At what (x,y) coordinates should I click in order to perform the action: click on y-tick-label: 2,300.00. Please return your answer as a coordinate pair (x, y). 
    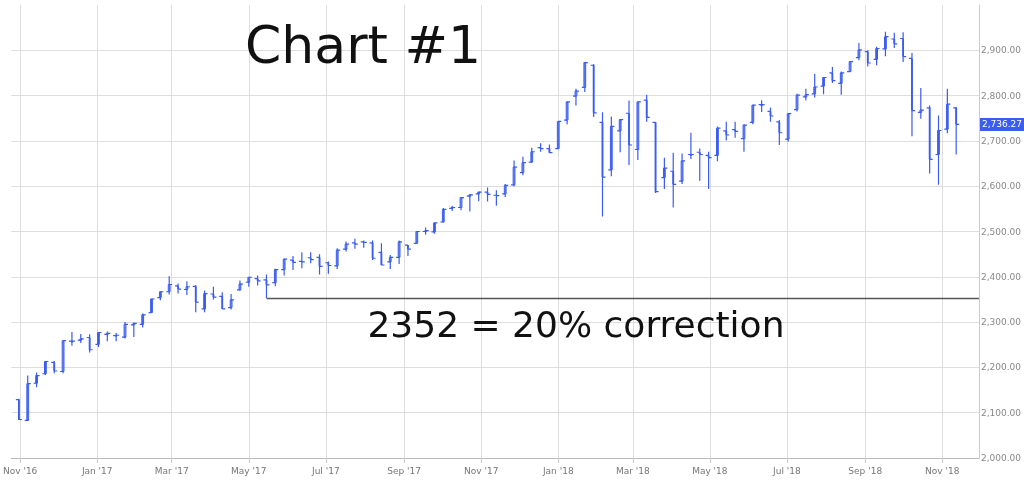
    Looking at the image, I should click on (1001, 322).